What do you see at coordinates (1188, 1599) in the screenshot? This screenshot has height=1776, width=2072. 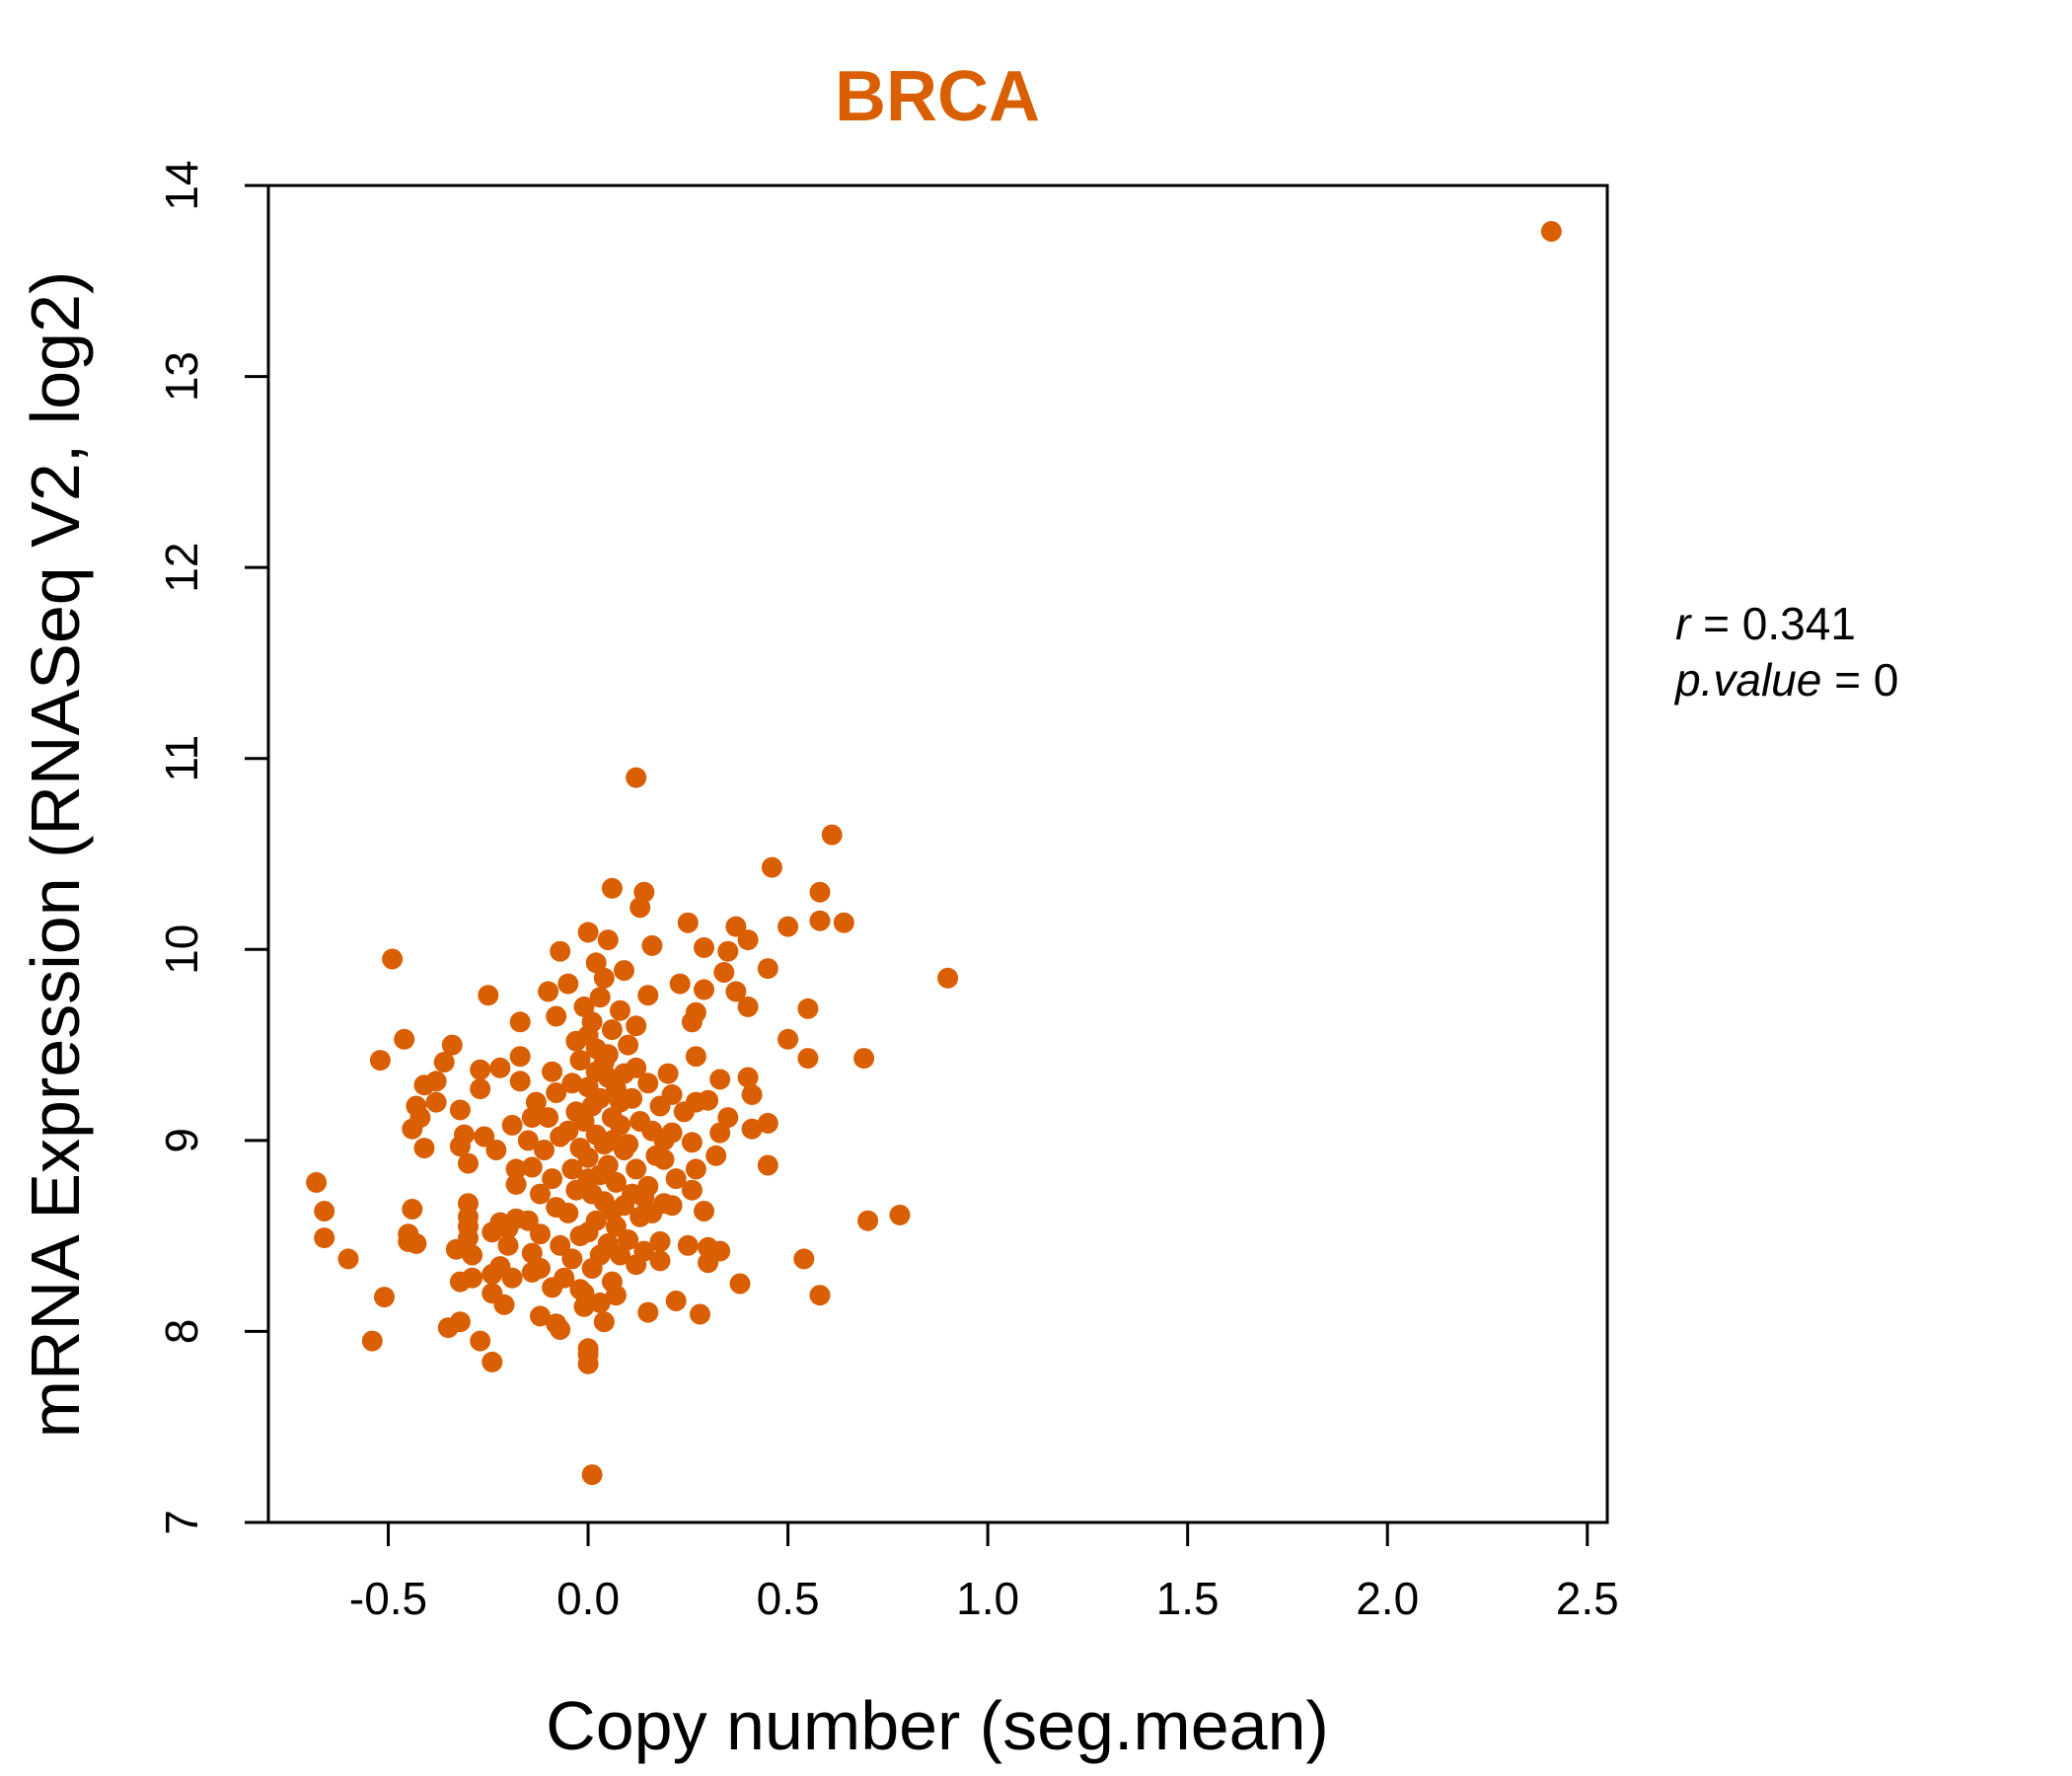 I see `x-tick-label: 1.5` at bounding box center [1188, 1599].